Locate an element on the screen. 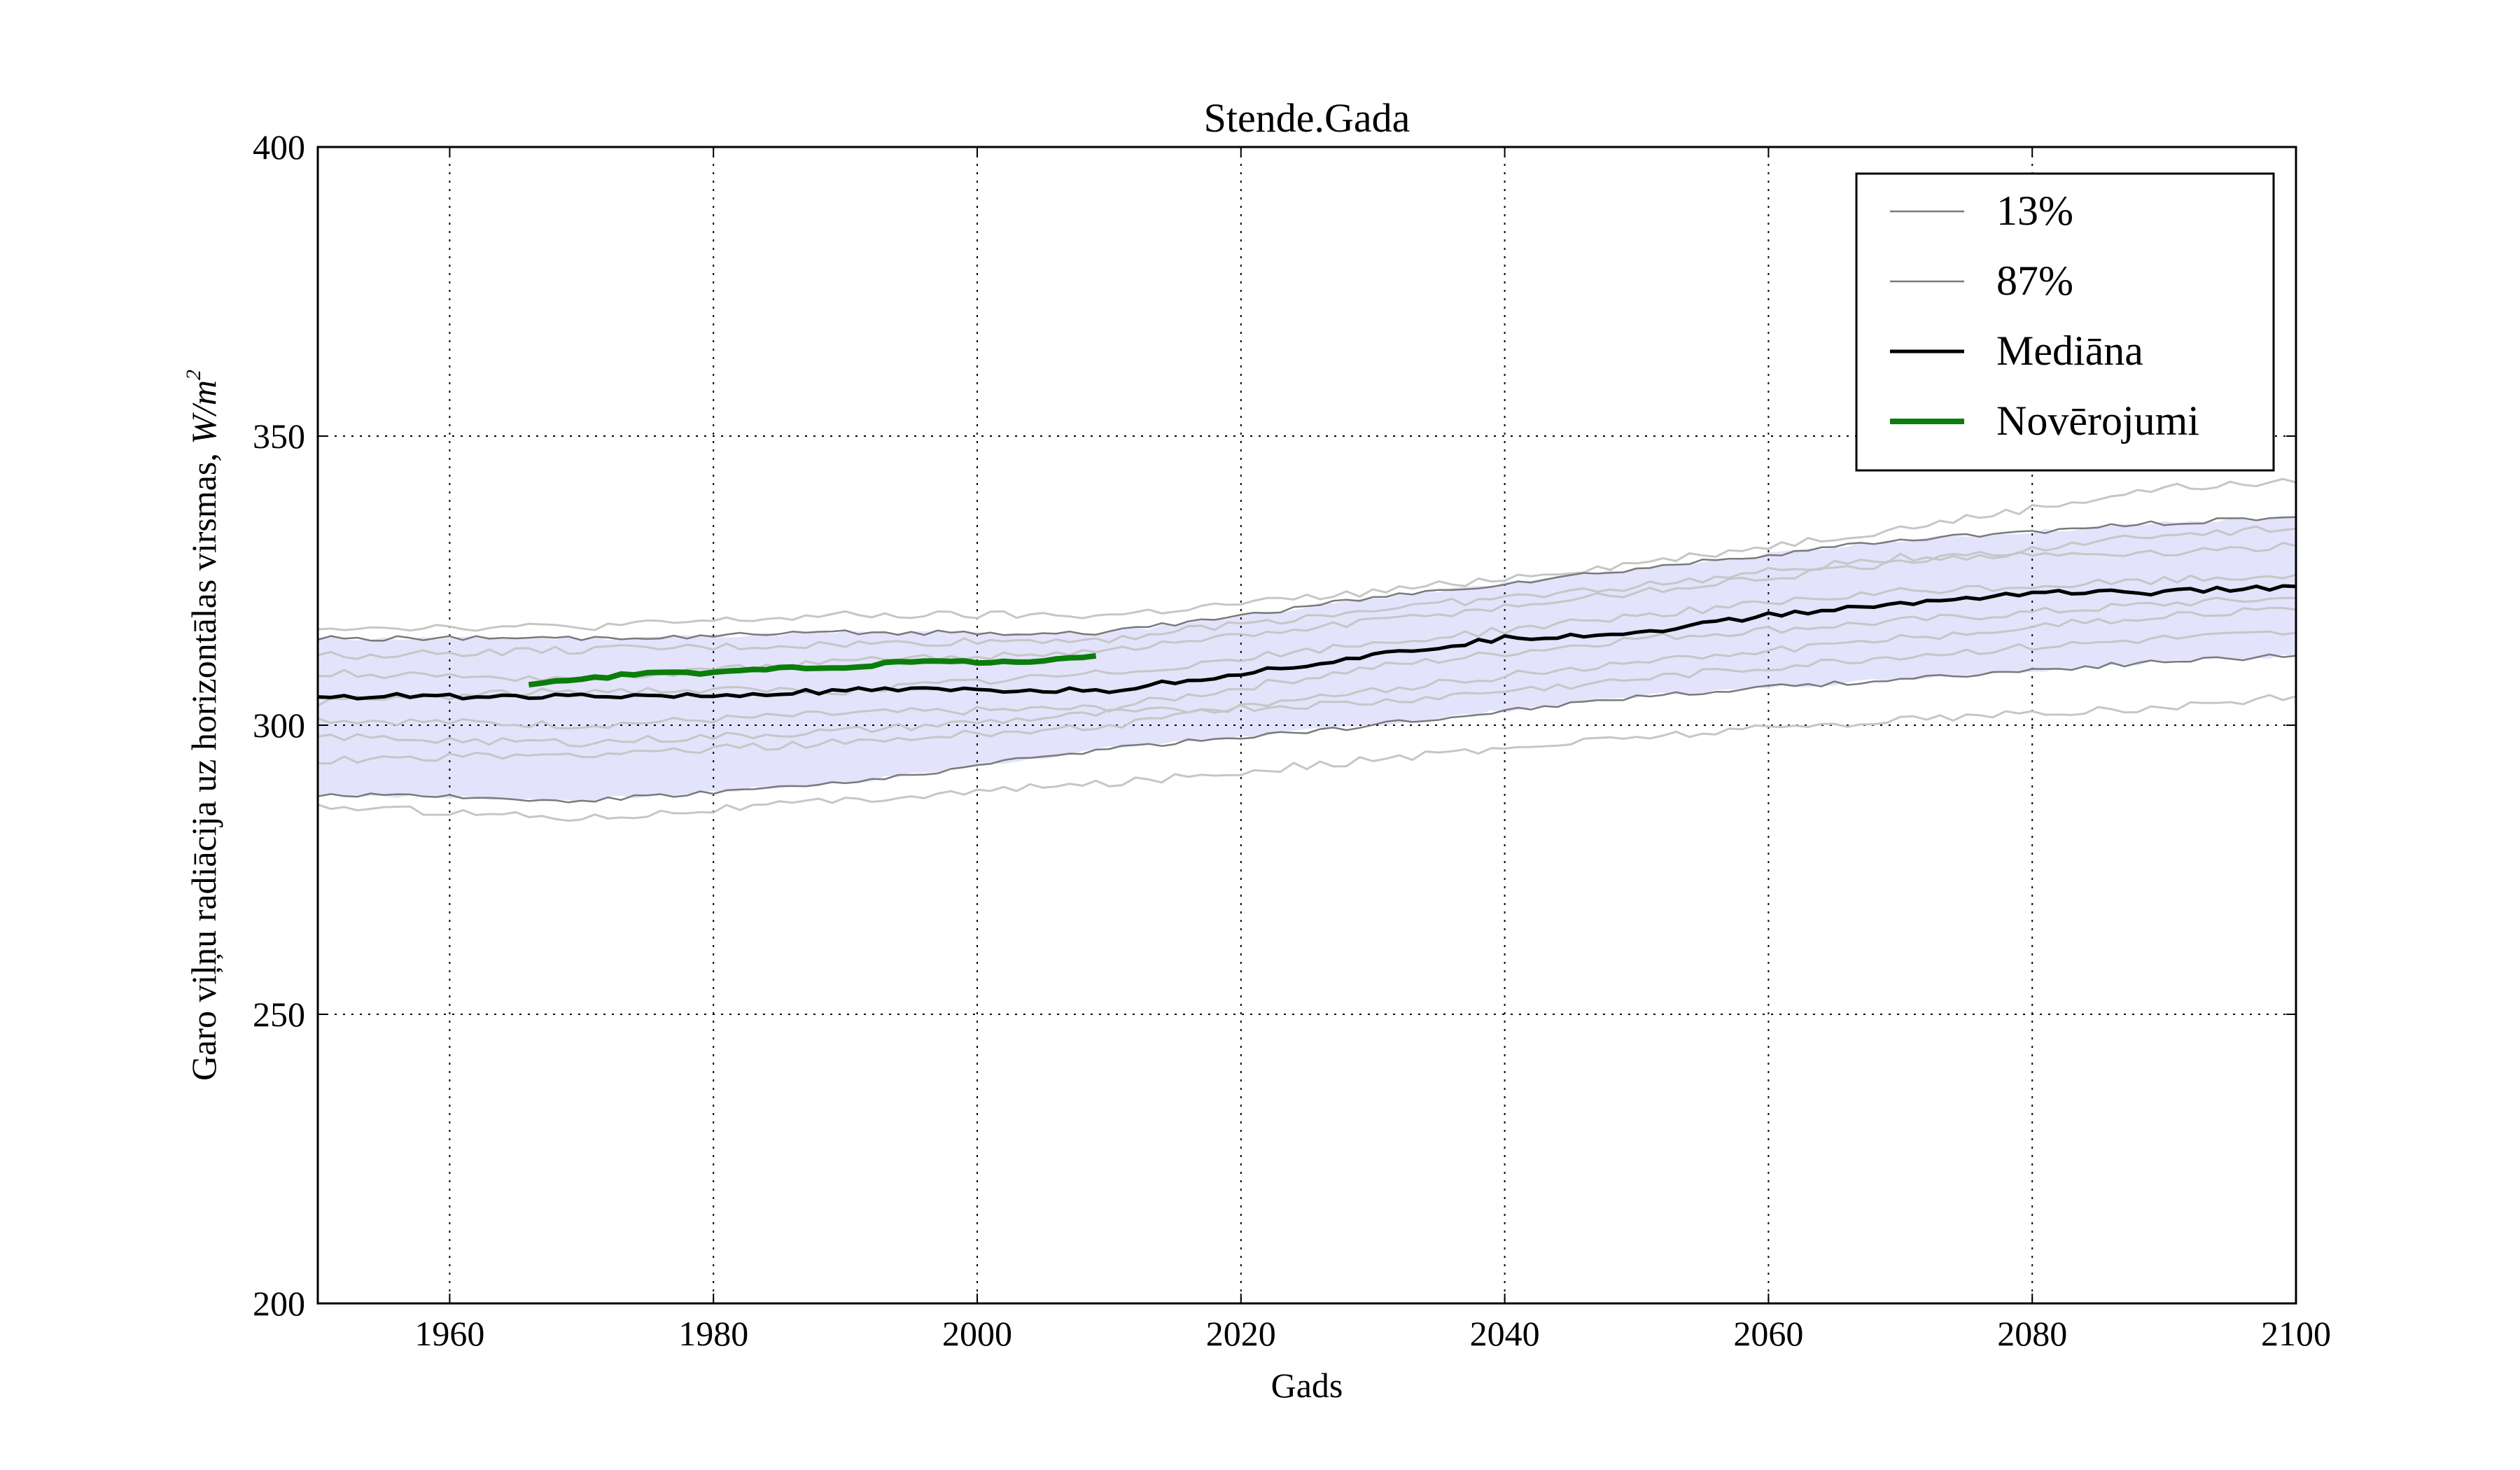  y-tick-label: 350 is located at coordinates (279, 436).